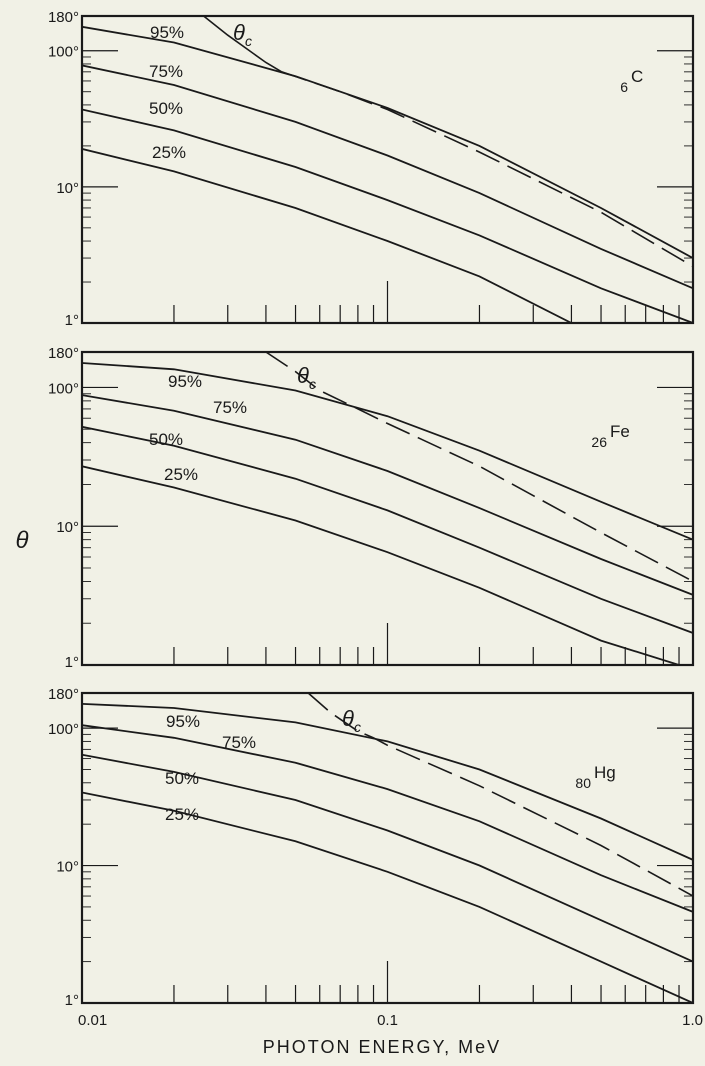 The width and height of the screenshot is (705, 1066). Describe the element at coordinates (624, 87) in the screenshot. I see `element-number: 6` at that location.